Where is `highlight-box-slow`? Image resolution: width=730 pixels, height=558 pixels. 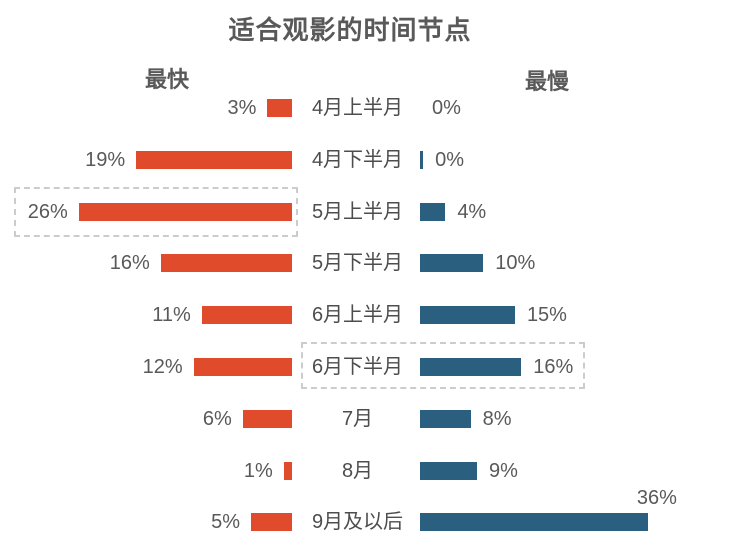 highlight-box-slow is located at coordinates (443, 365).